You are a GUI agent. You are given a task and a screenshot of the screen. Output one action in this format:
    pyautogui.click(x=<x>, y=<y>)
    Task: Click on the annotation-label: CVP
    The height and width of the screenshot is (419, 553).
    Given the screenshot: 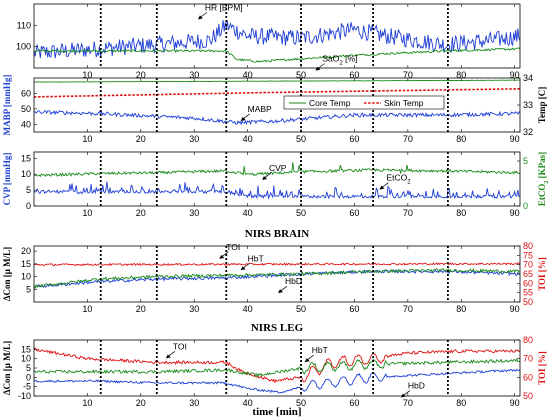 What is the action you would take?
    pyautogui.click(x=278, y=168)
    